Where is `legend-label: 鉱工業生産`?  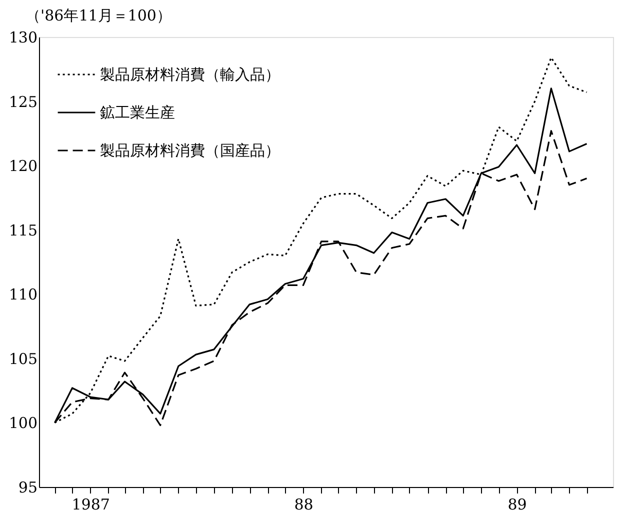
legend-label: 鉱工業生産 is located at coordinates (137, 113).